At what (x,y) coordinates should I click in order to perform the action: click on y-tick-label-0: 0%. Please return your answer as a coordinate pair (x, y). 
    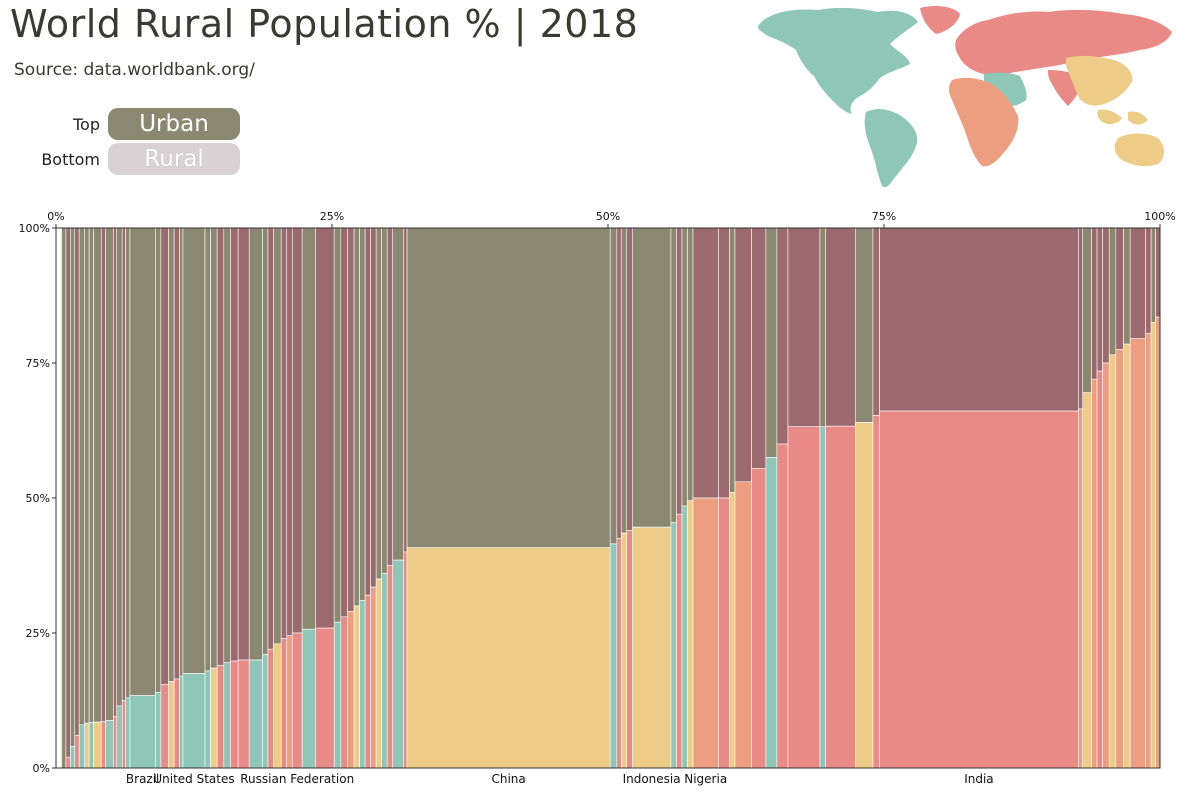
    Looking at the image, I should click on (41, 768).